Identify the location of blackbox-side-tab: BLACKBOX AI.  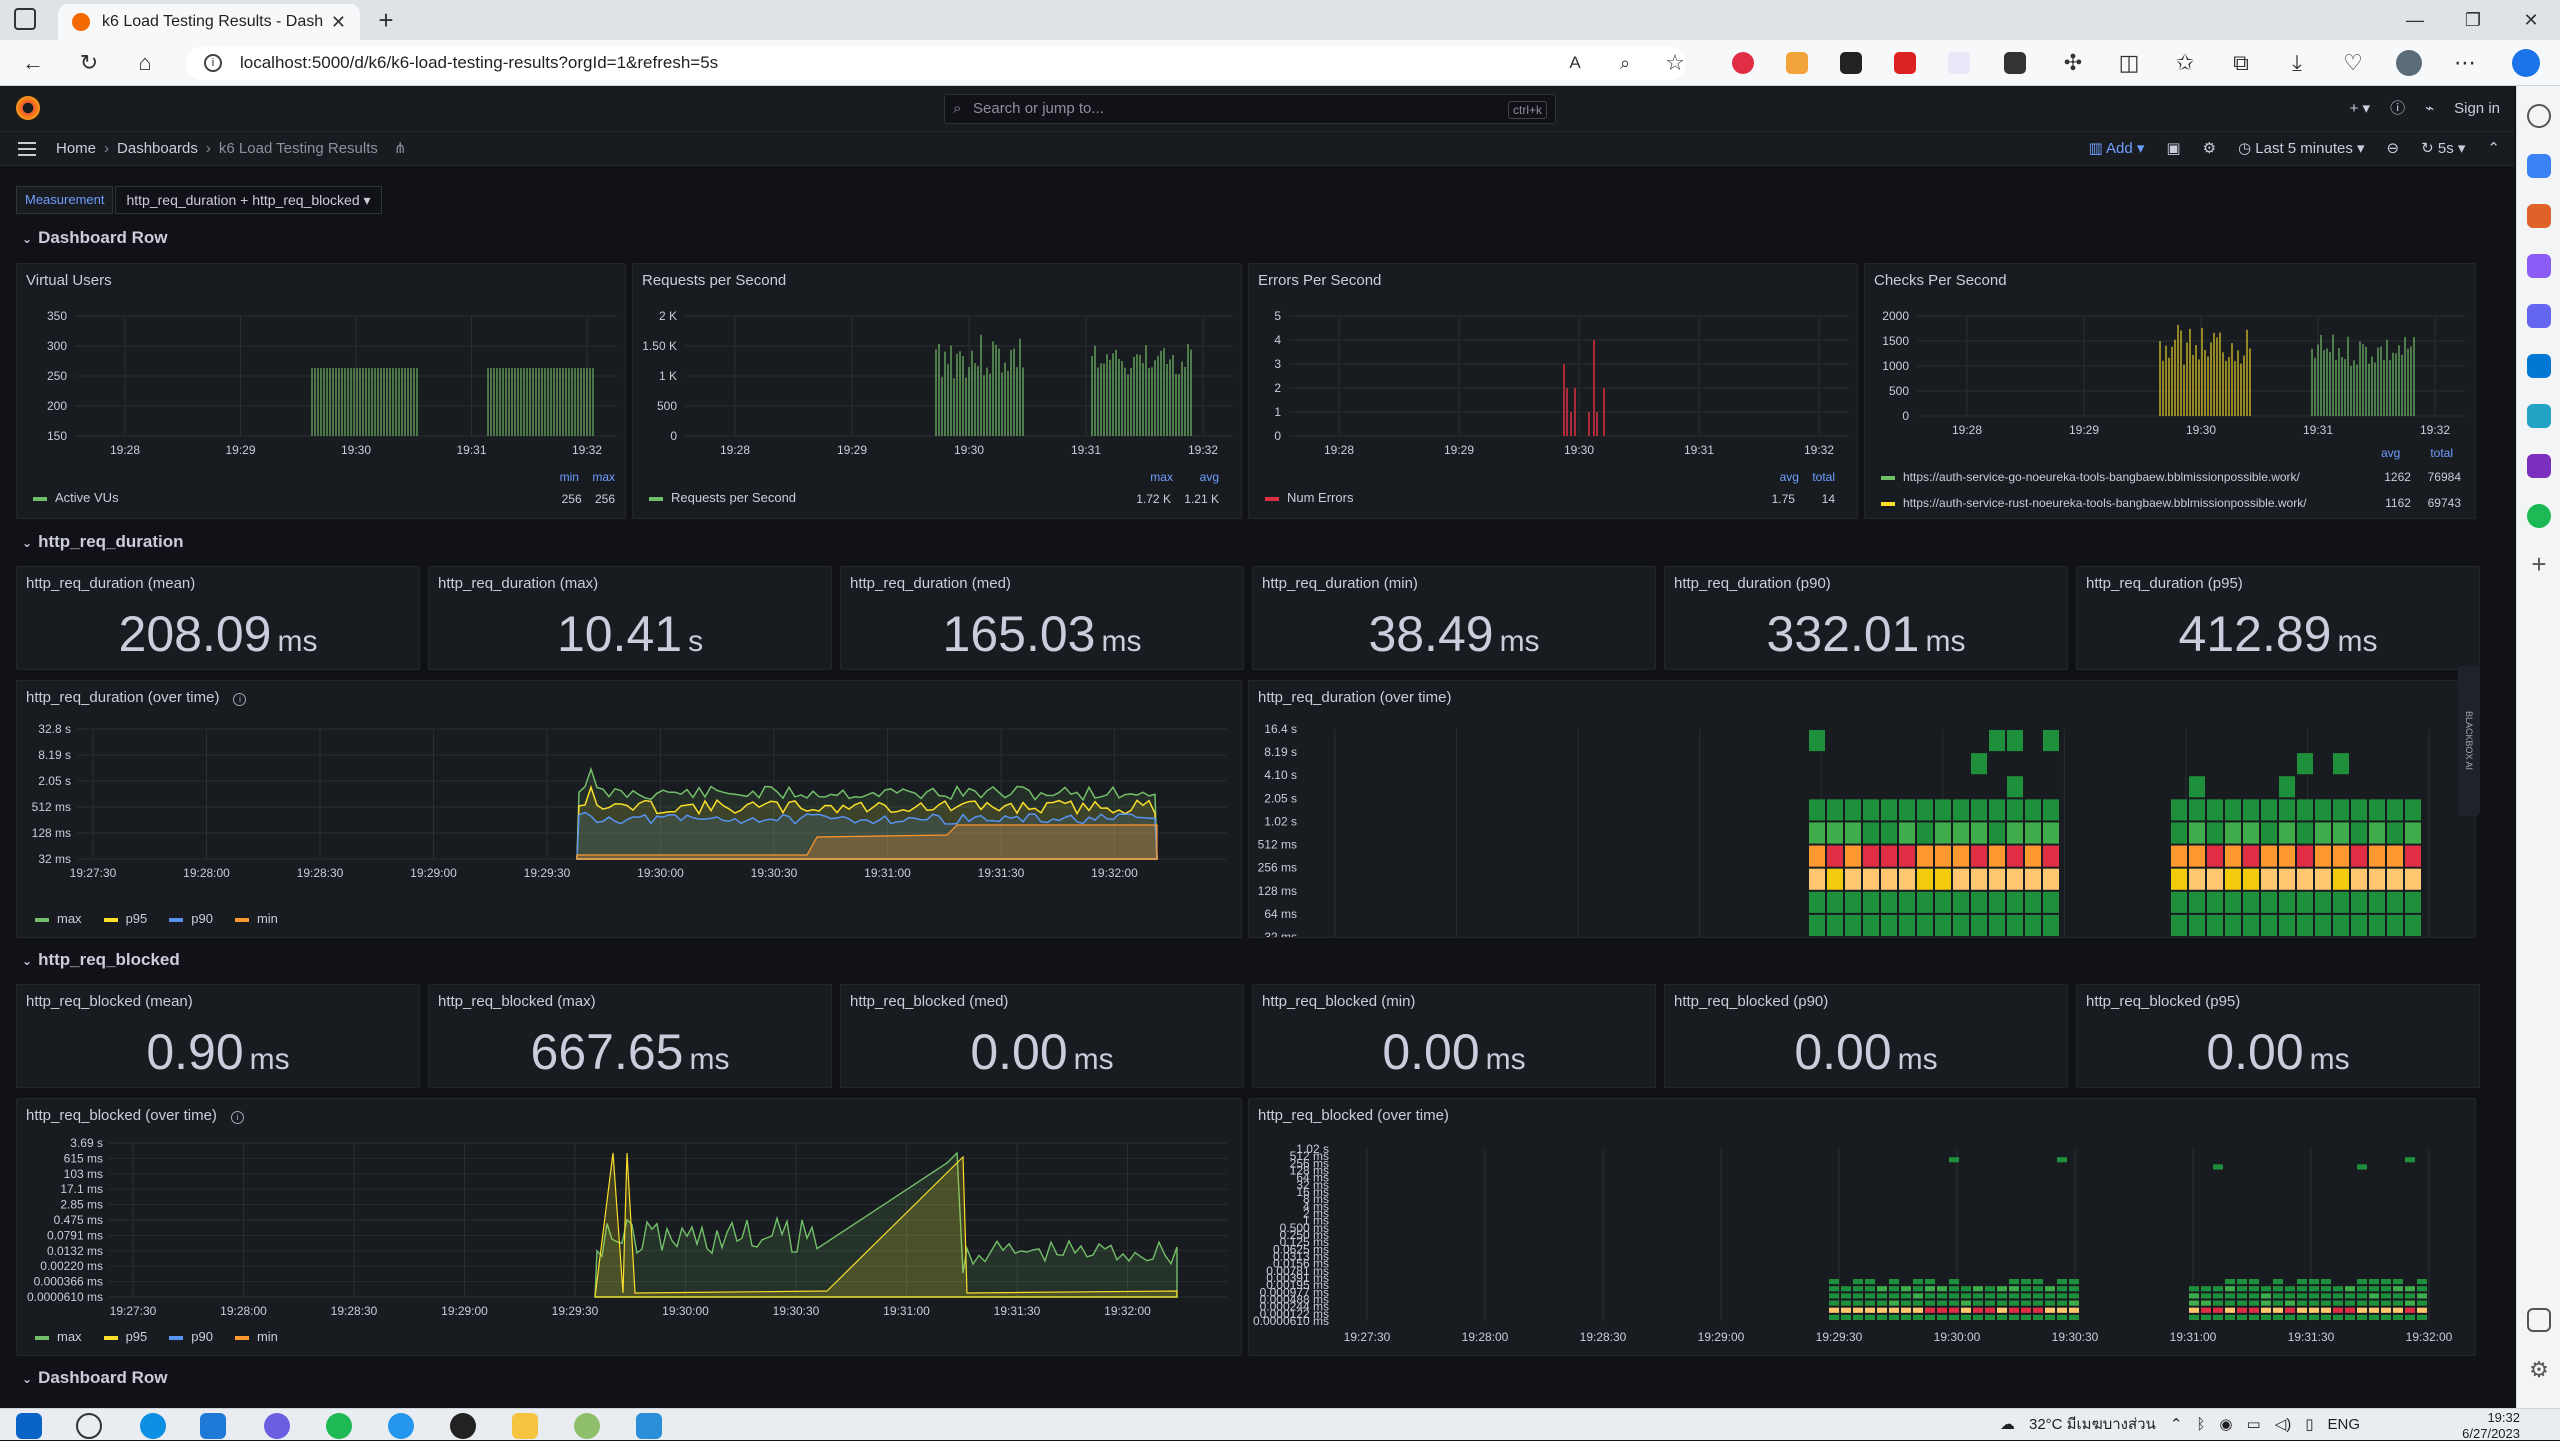
(2469, 741).